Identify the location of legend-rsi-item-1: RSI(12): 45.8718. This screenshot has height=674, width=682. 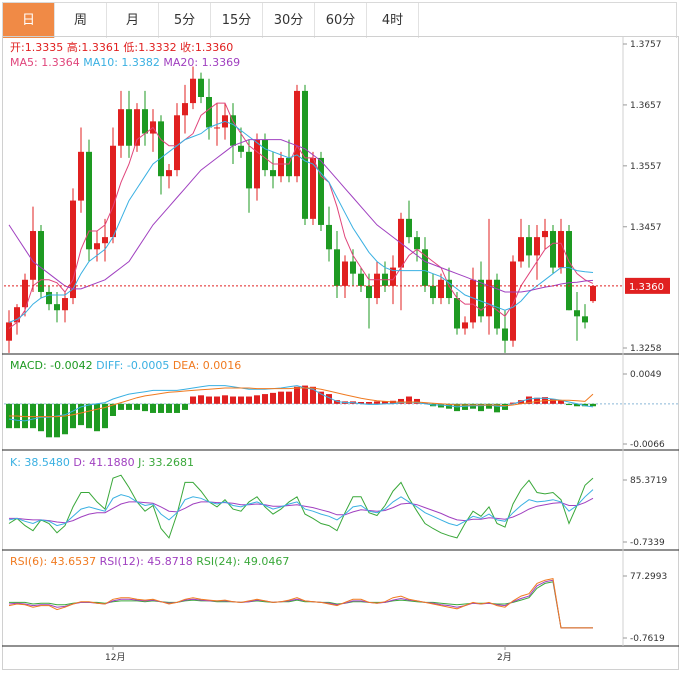
(148, 561).